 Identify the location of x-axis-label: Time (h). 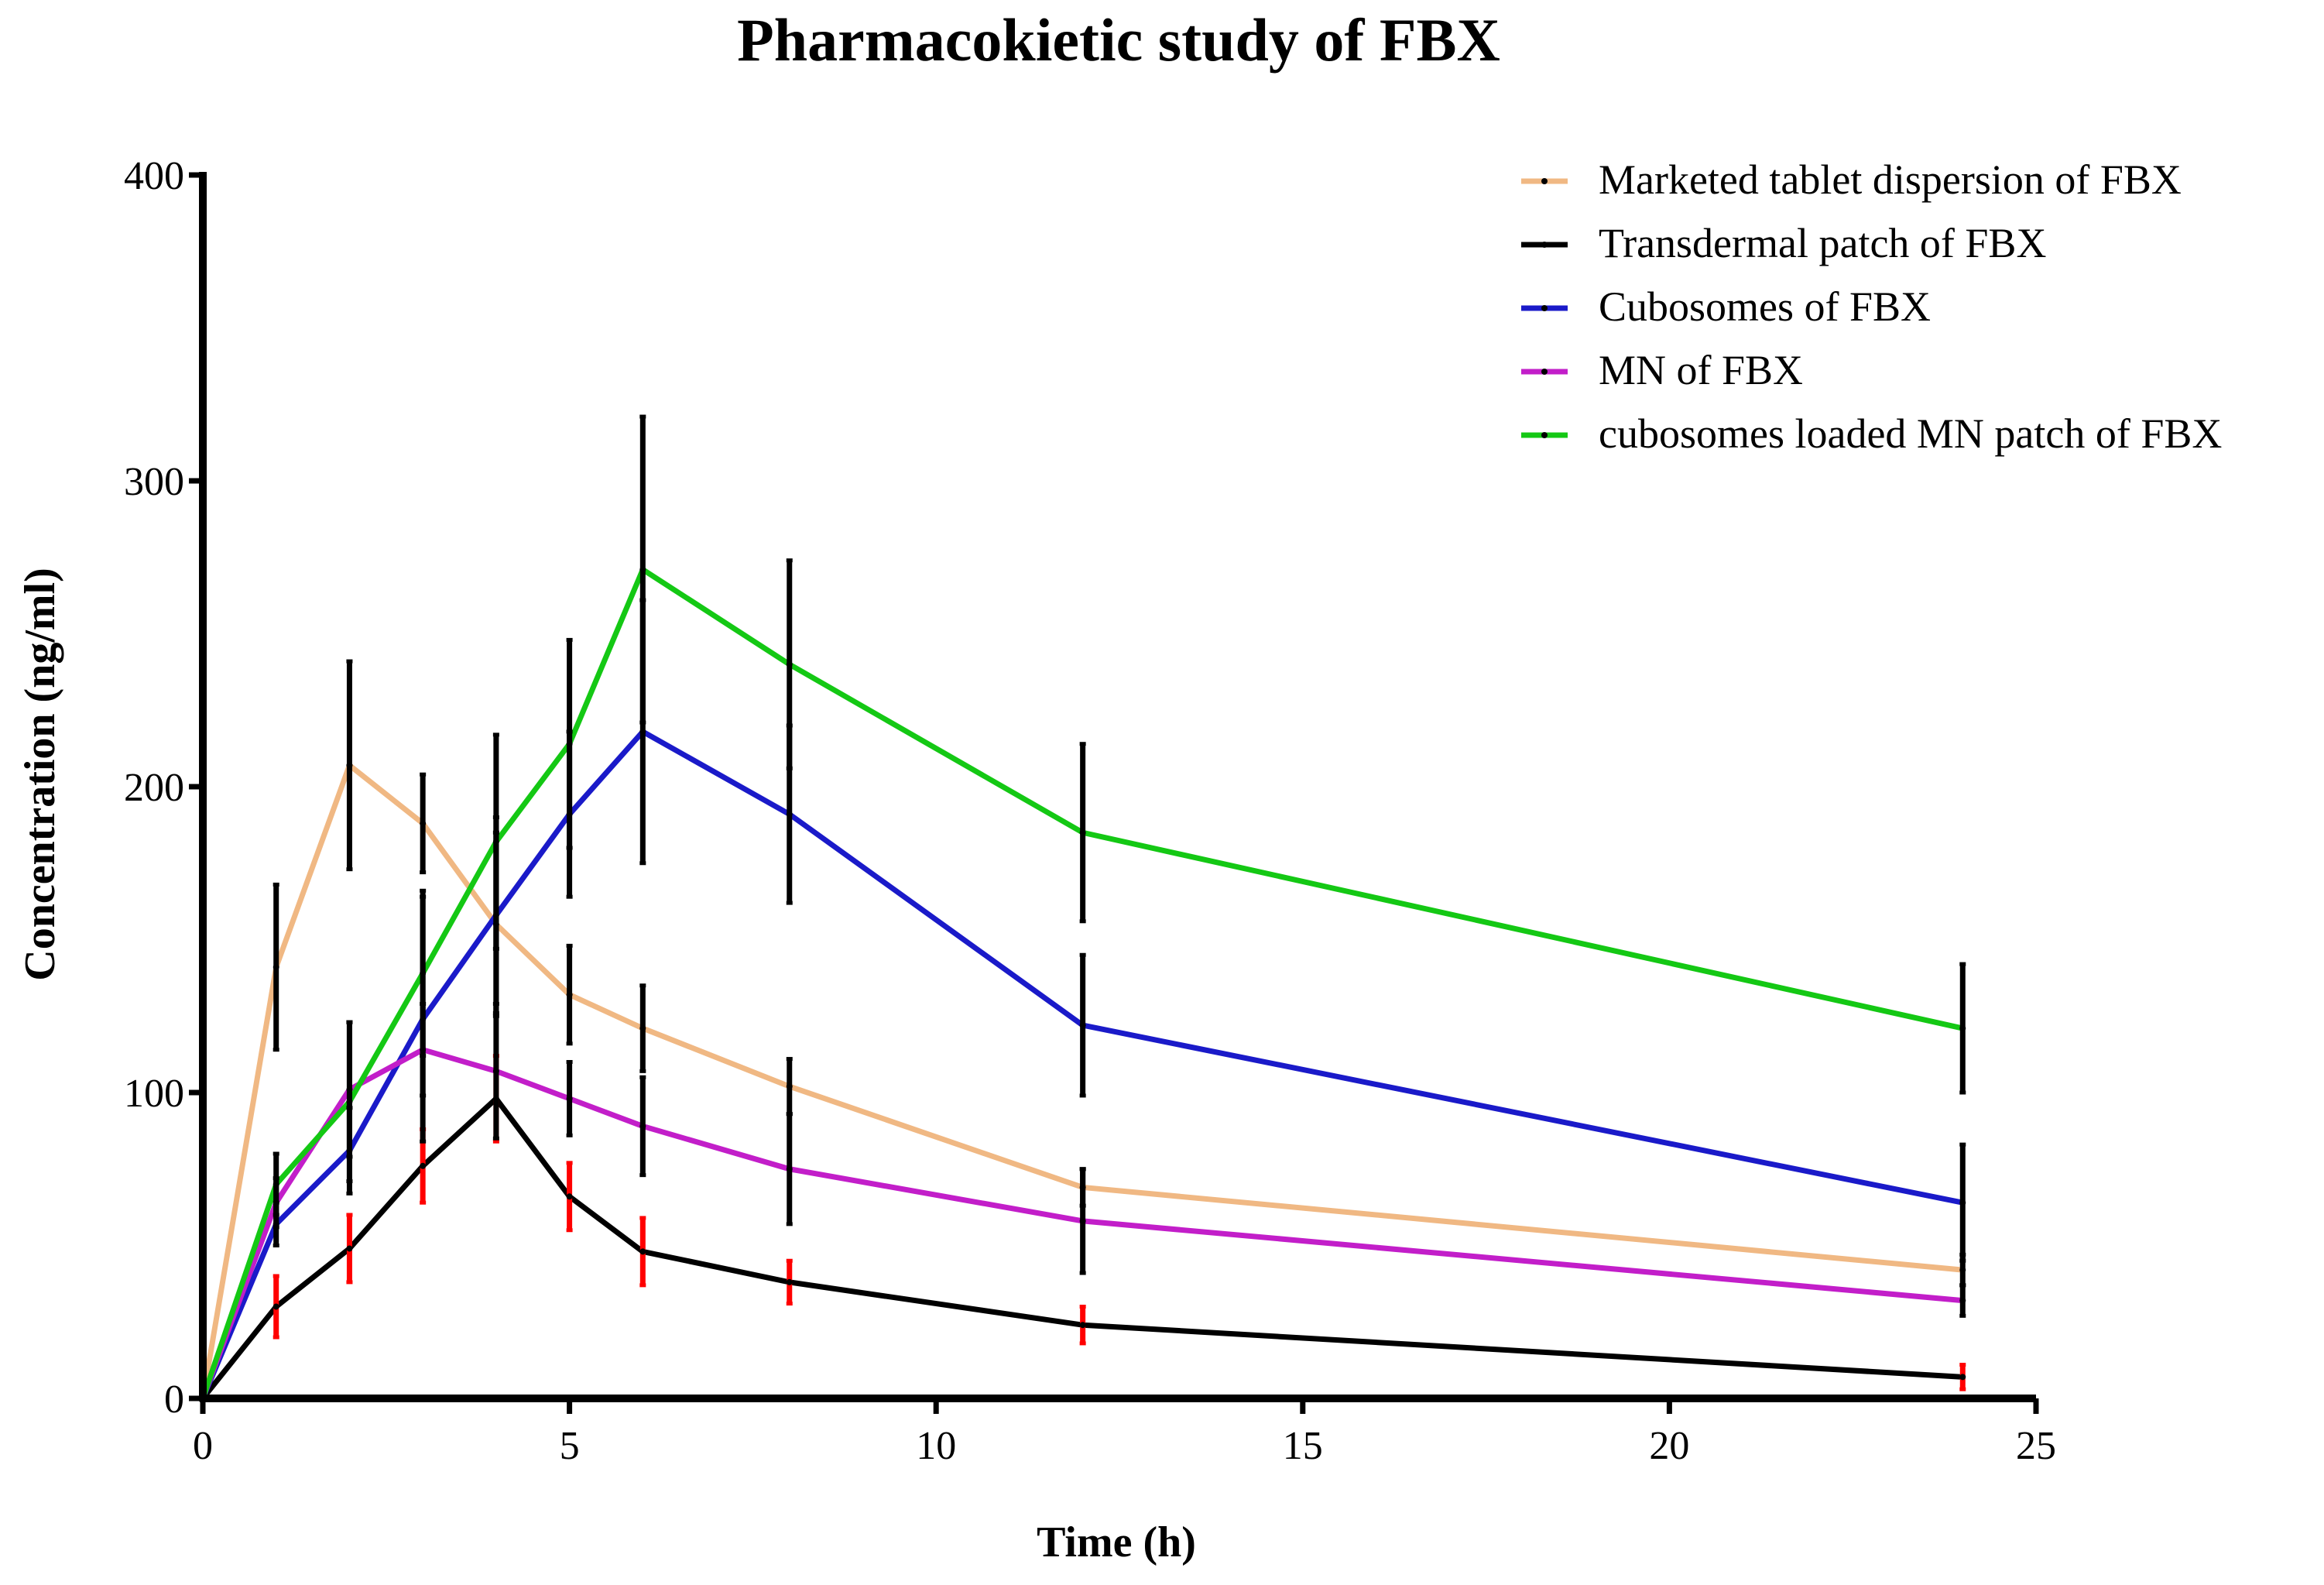
(1116, 1542).